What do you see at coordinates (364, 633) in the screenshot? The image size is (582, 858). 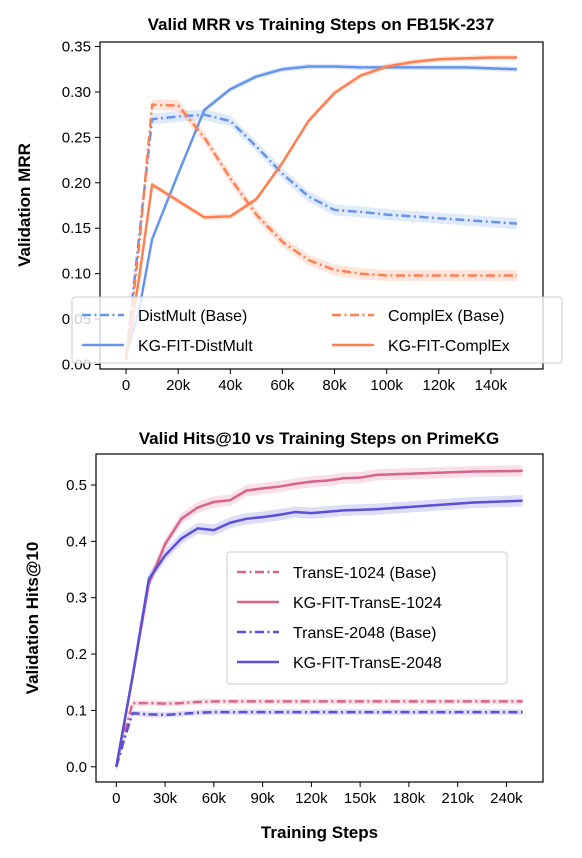 I see `chart-2-legend-label-3: TransE-2048 (Base)` at bounding box center [364, 633].